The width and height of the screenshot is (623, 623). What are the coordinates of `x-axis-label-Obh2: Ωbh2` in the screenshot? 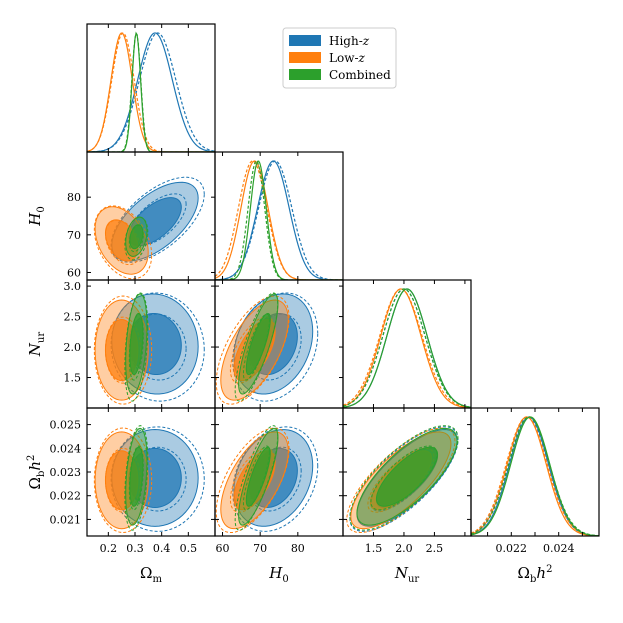 It's located at (535, 574).